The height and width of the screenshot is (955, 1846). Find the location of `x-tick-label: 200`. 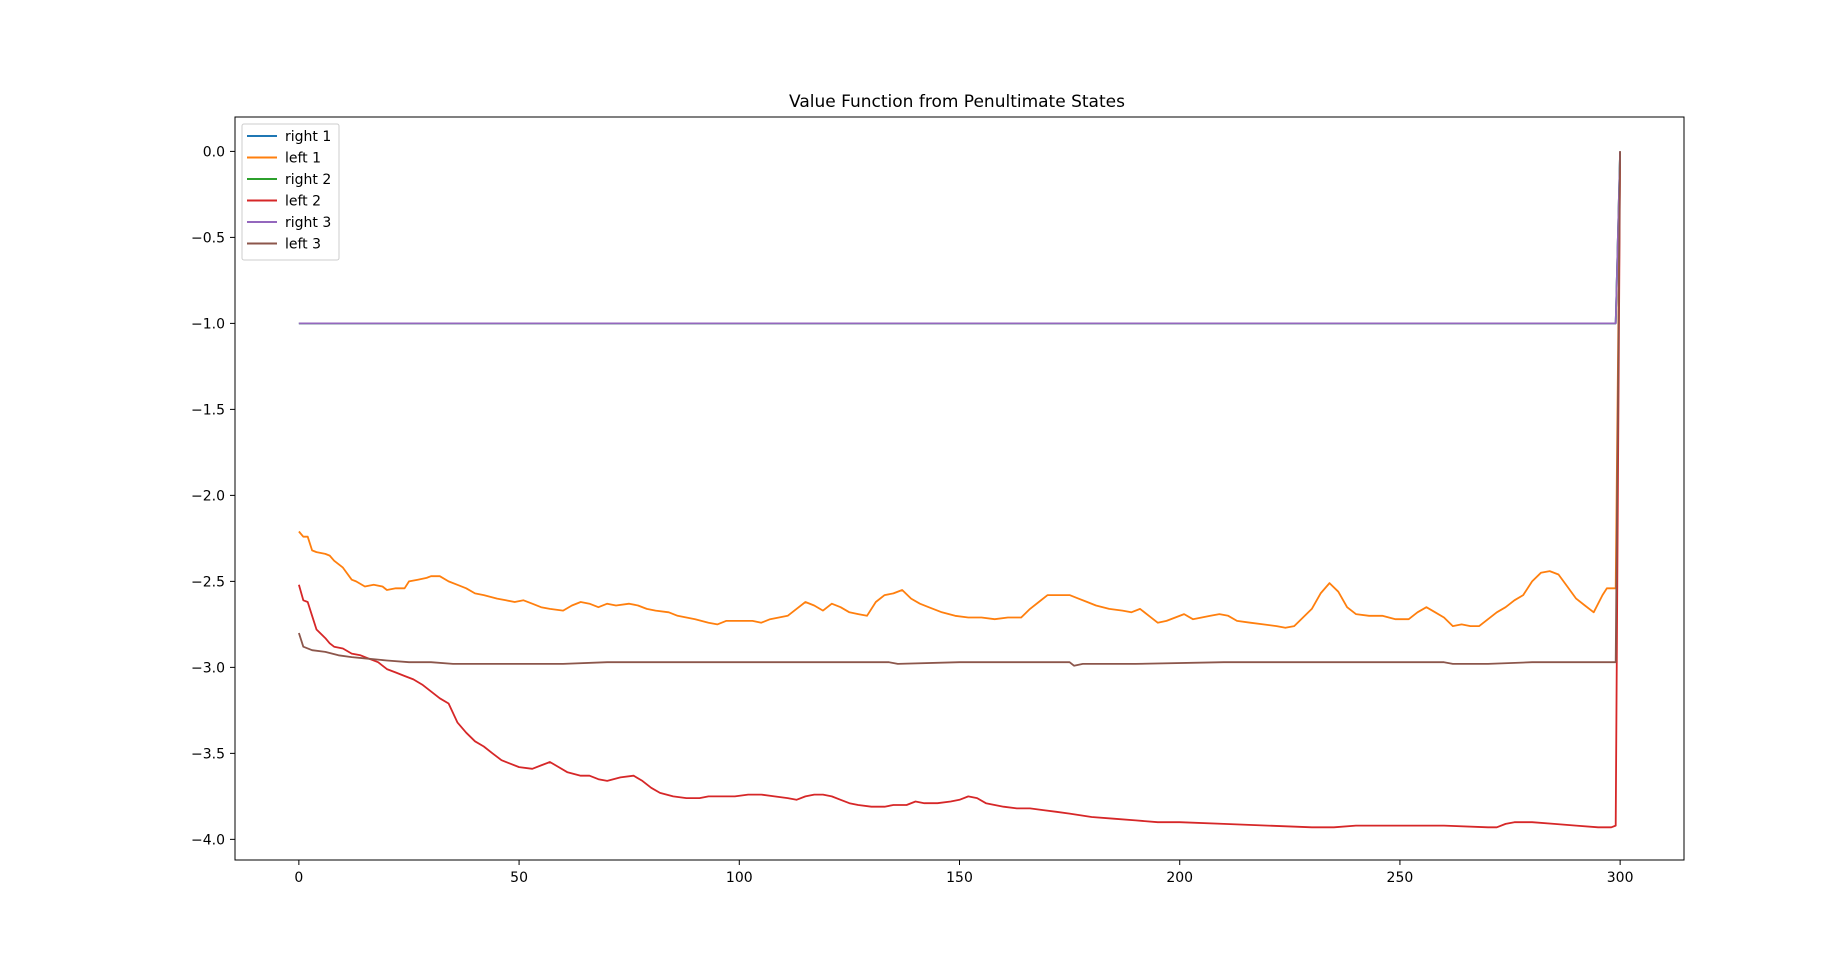

x-tick-label: 200 is located at coordinates (1179, 878).